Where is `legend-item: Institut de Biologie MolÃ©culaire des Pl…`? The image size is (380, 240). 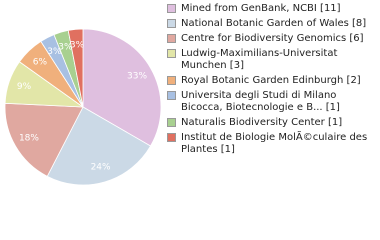
legend-item: Institut de Biologie MolÃ©culaire des Pl… is located at coordinates (272, 144).